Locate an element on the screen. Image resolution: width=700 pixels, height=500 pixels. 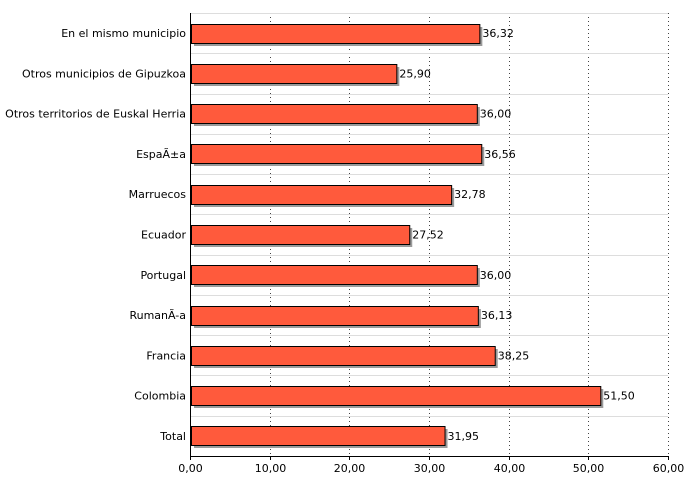
x-tick-label: 20,00 is located at coordinates (350, 468).